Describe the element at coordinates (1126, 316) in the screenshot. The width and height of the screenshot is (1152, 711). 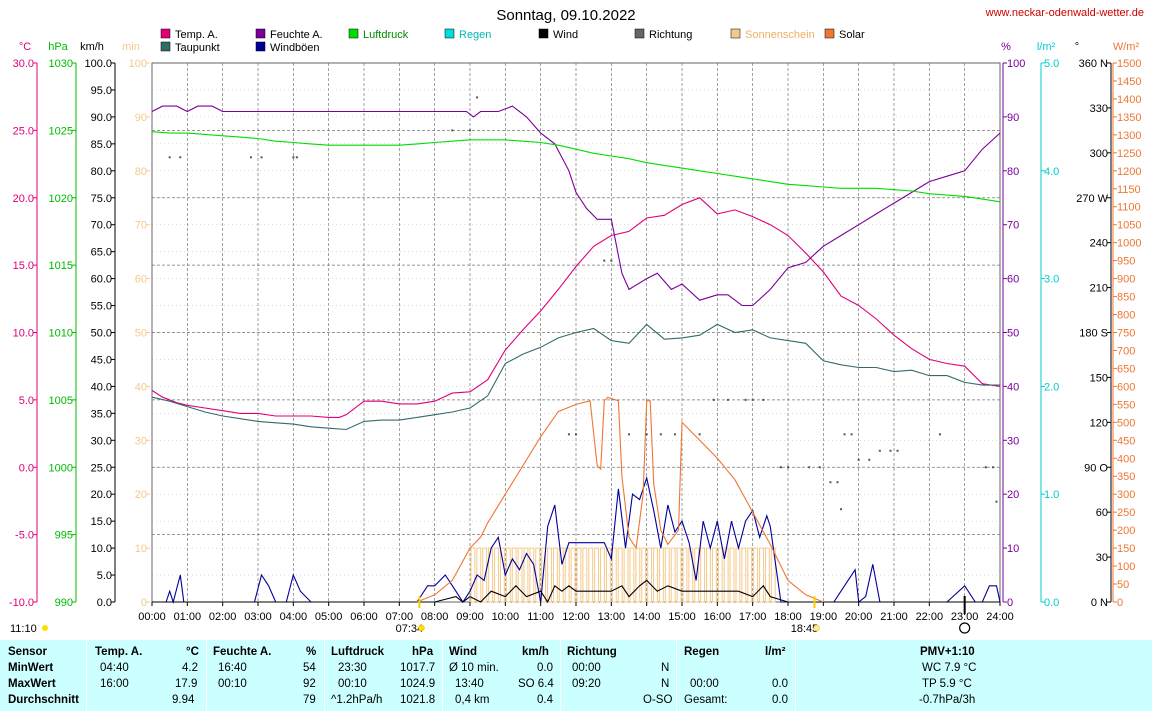
I see `tick-label-solar-14: 800` at that location.